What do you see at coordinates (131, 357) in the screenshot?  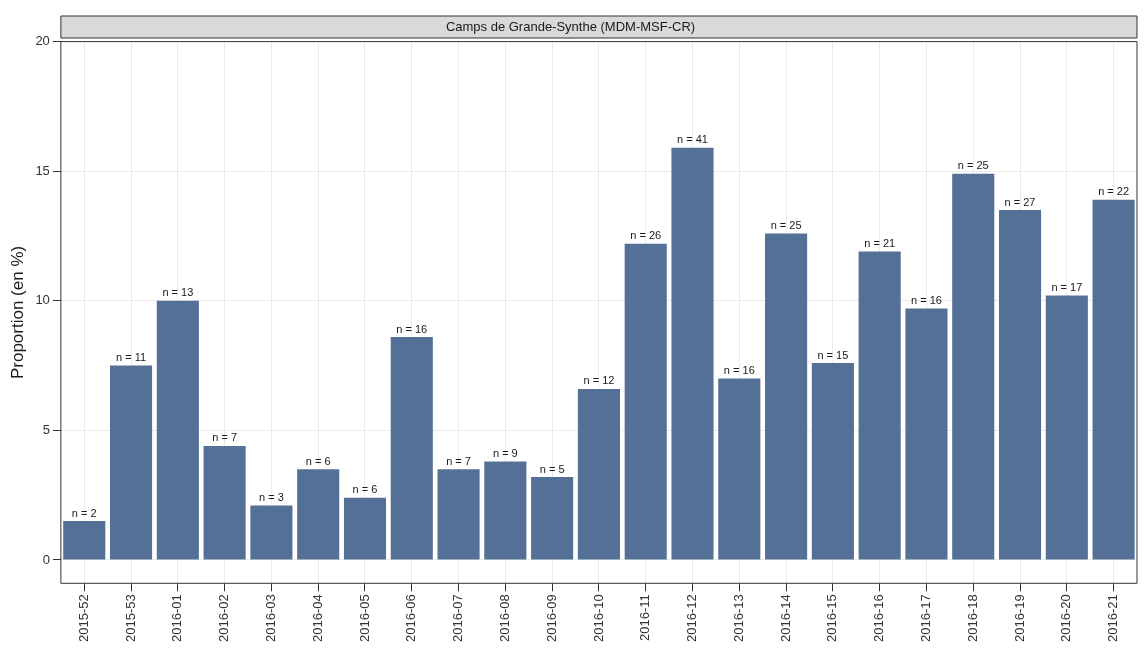 I see `annotation: n = 11` at bounding box center [131, 357].